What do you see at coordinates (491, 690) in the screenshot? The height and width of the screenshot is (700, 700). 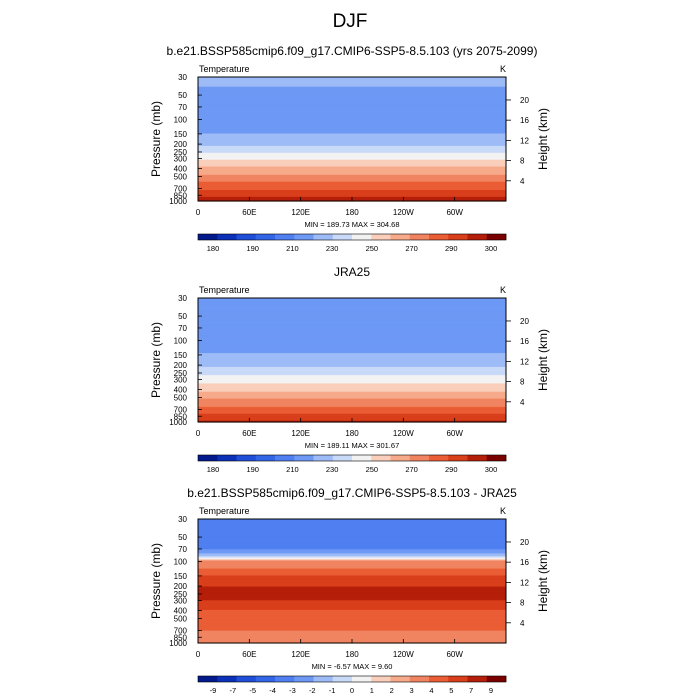 I see `colorbar-label: 9` at bounding box center [491, 690].